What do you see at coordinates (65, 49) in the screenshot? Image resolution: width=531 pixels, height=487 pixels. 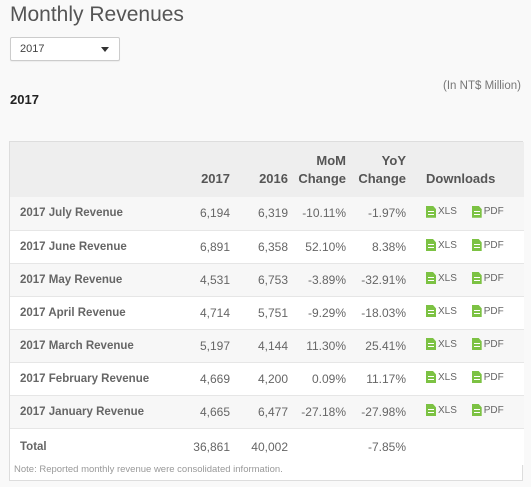 I see `year-select: 2017` at bounding box center [65, 49].